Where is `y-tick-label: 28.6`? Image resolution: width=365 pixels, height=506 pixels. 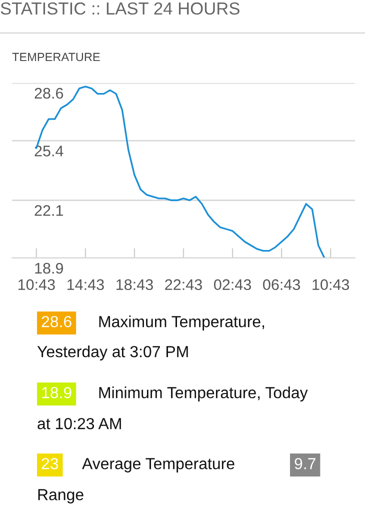
y-tick-label: 28.6 is located at coordinates (49, 93).